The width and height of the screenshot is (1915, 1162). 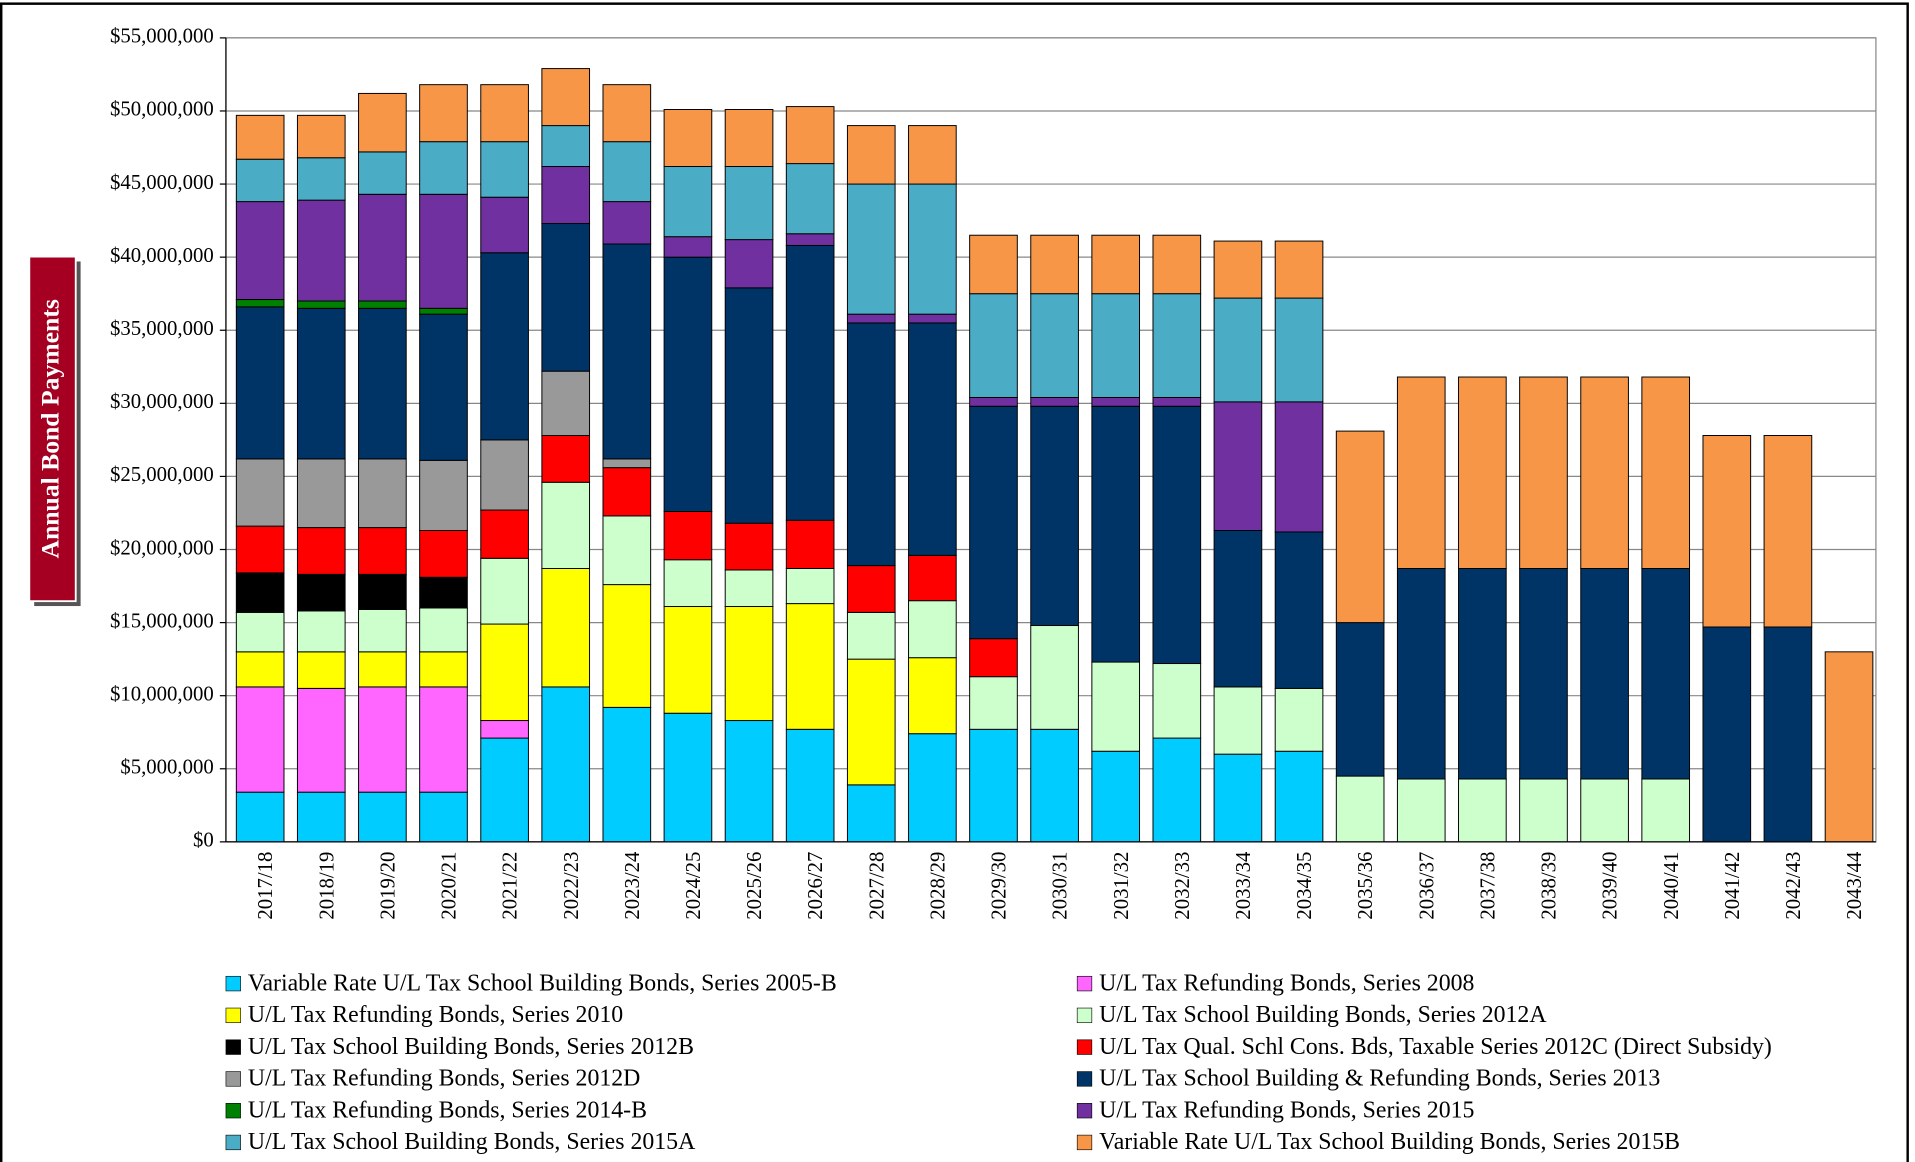 What do you see at coordinates (1733, 886) in the screenshot?
I see `x-tick-label: 2041/42` at bounding box center [1733, 886].